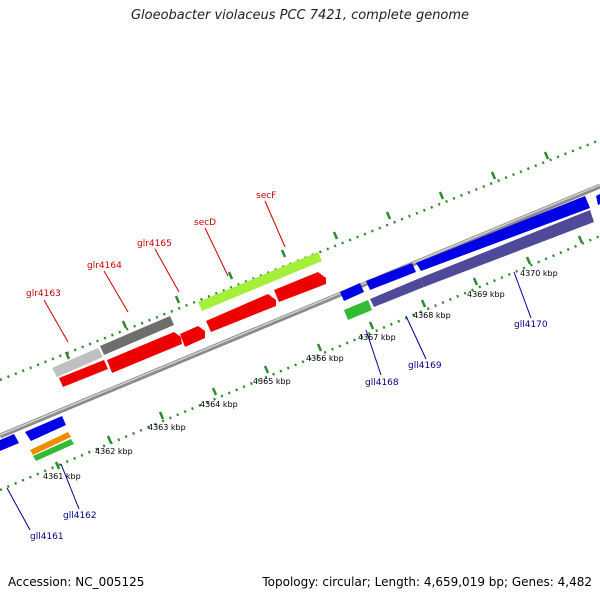 The width and height of the screenshot is (600, 600). I want to click on scale-label-4365: 4365 kbp, so click(272, 381).